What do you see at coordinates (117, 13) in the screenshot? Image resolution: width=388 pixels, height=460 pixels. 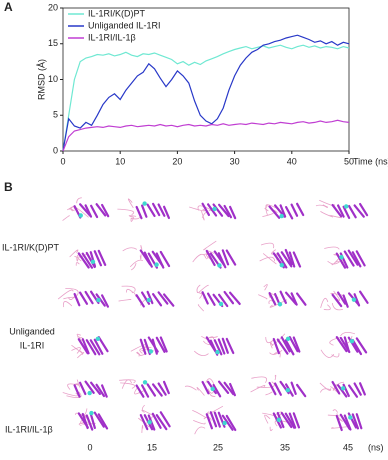 I see `legend-label: IL-1RI/K(D)PT` at bounding box center [117, 13].